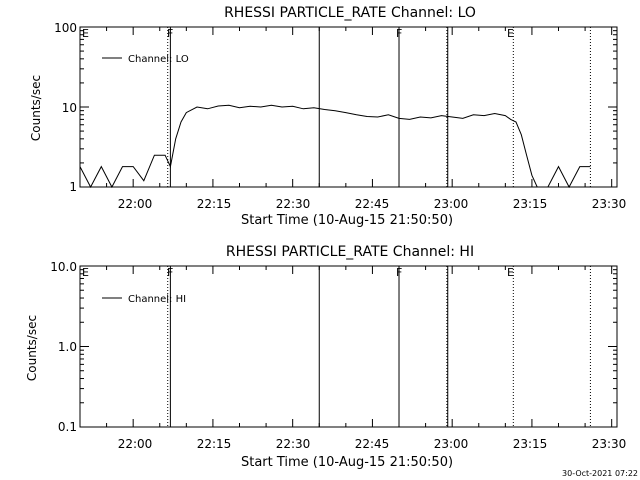  What do you see at coordinates (372, 444) in the screenshot?
I see `panel-hi-xtick-label-2245: 22:45` at bounding box center [372, 444].